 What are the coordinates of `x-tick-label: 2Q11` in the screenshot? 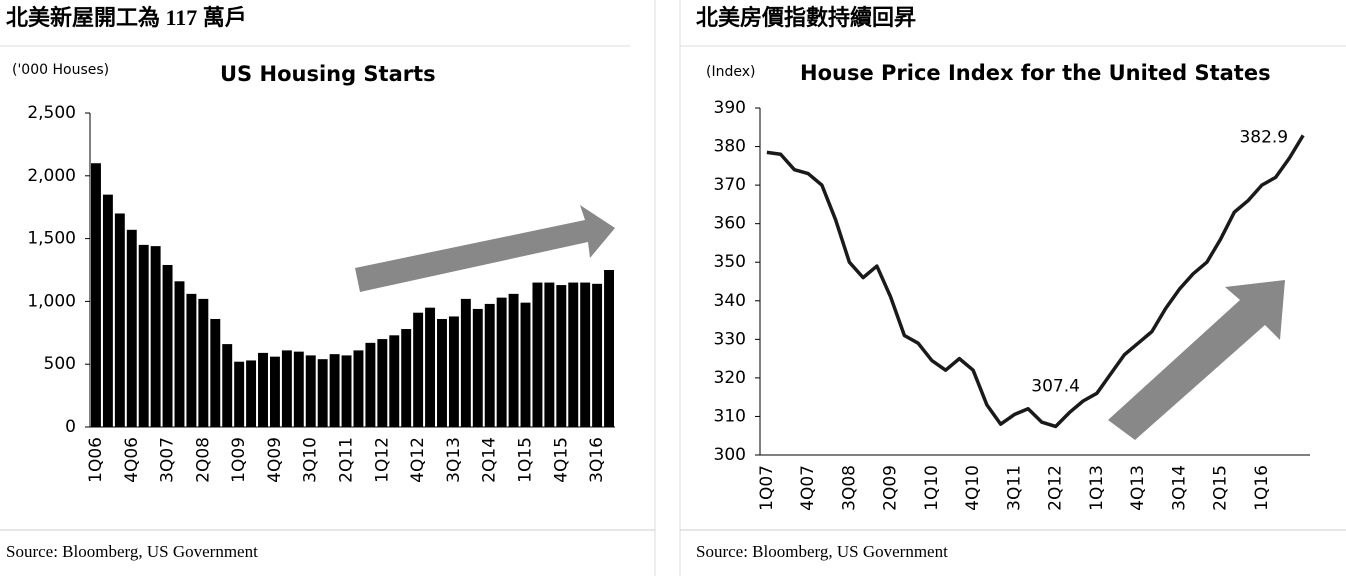 It's located at (347, 460).